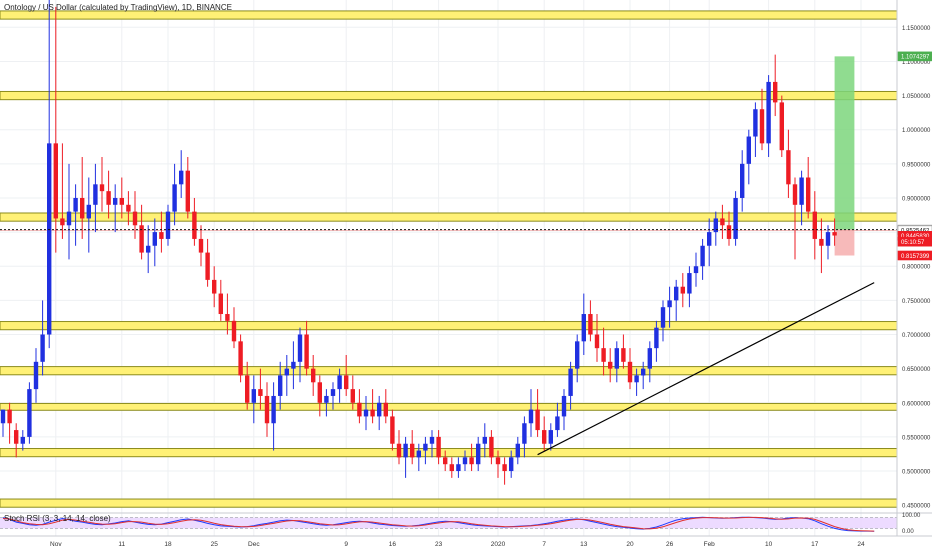  What do you see at coordinates (466, 541) in the screenshot?
I see `time-axis: Nov 11 18 25 Dec 9 16 23 2020 7 13 20 26 Feb 10 17 24` at bounding box center [466, 541].